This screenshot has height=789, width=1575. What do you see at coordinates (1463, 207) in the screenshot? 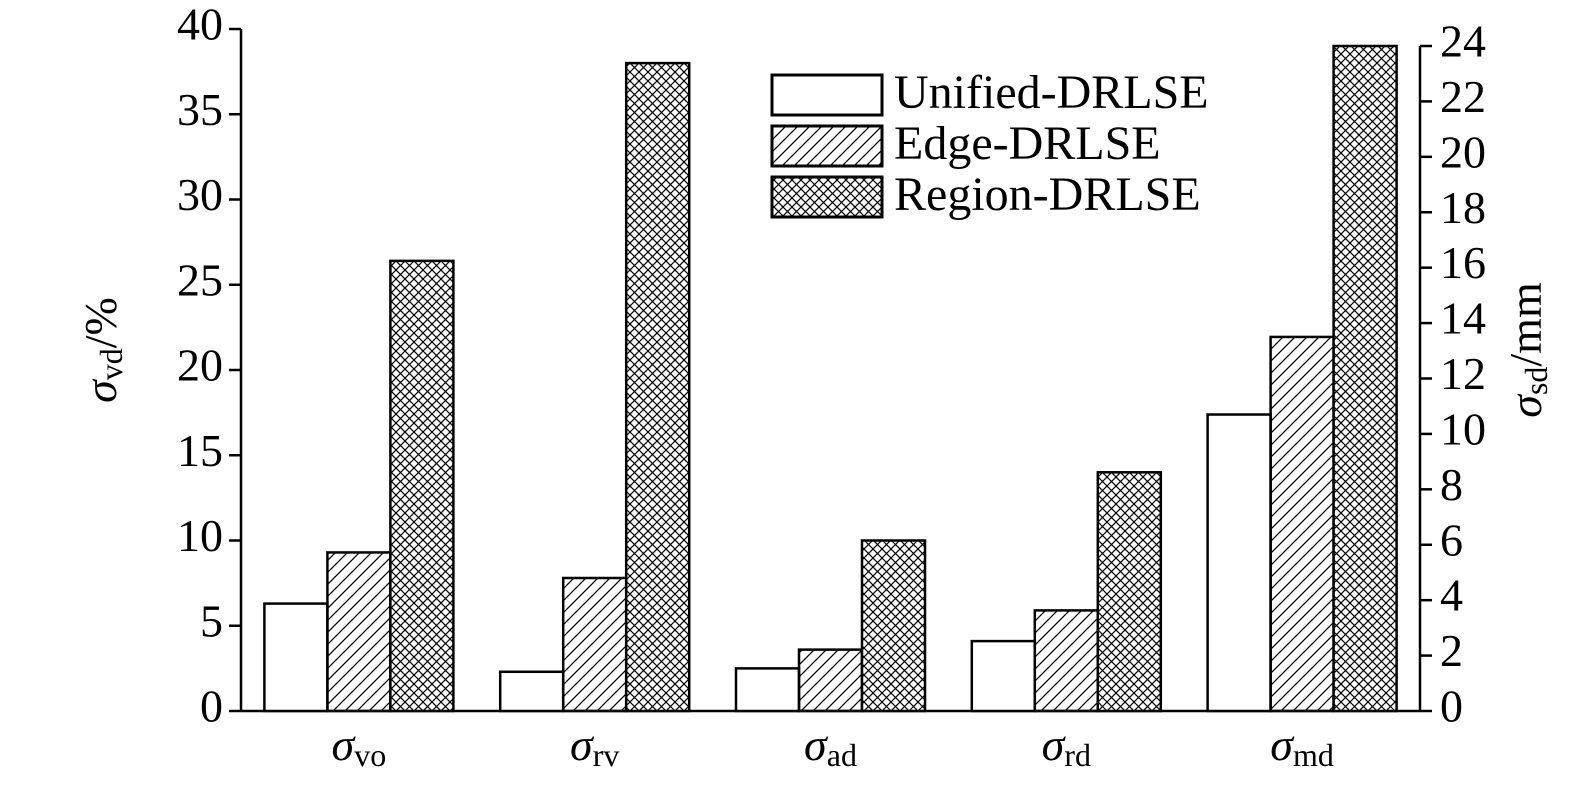
I see `y2-tick-label: 18` at bounding box center [1463, 207].